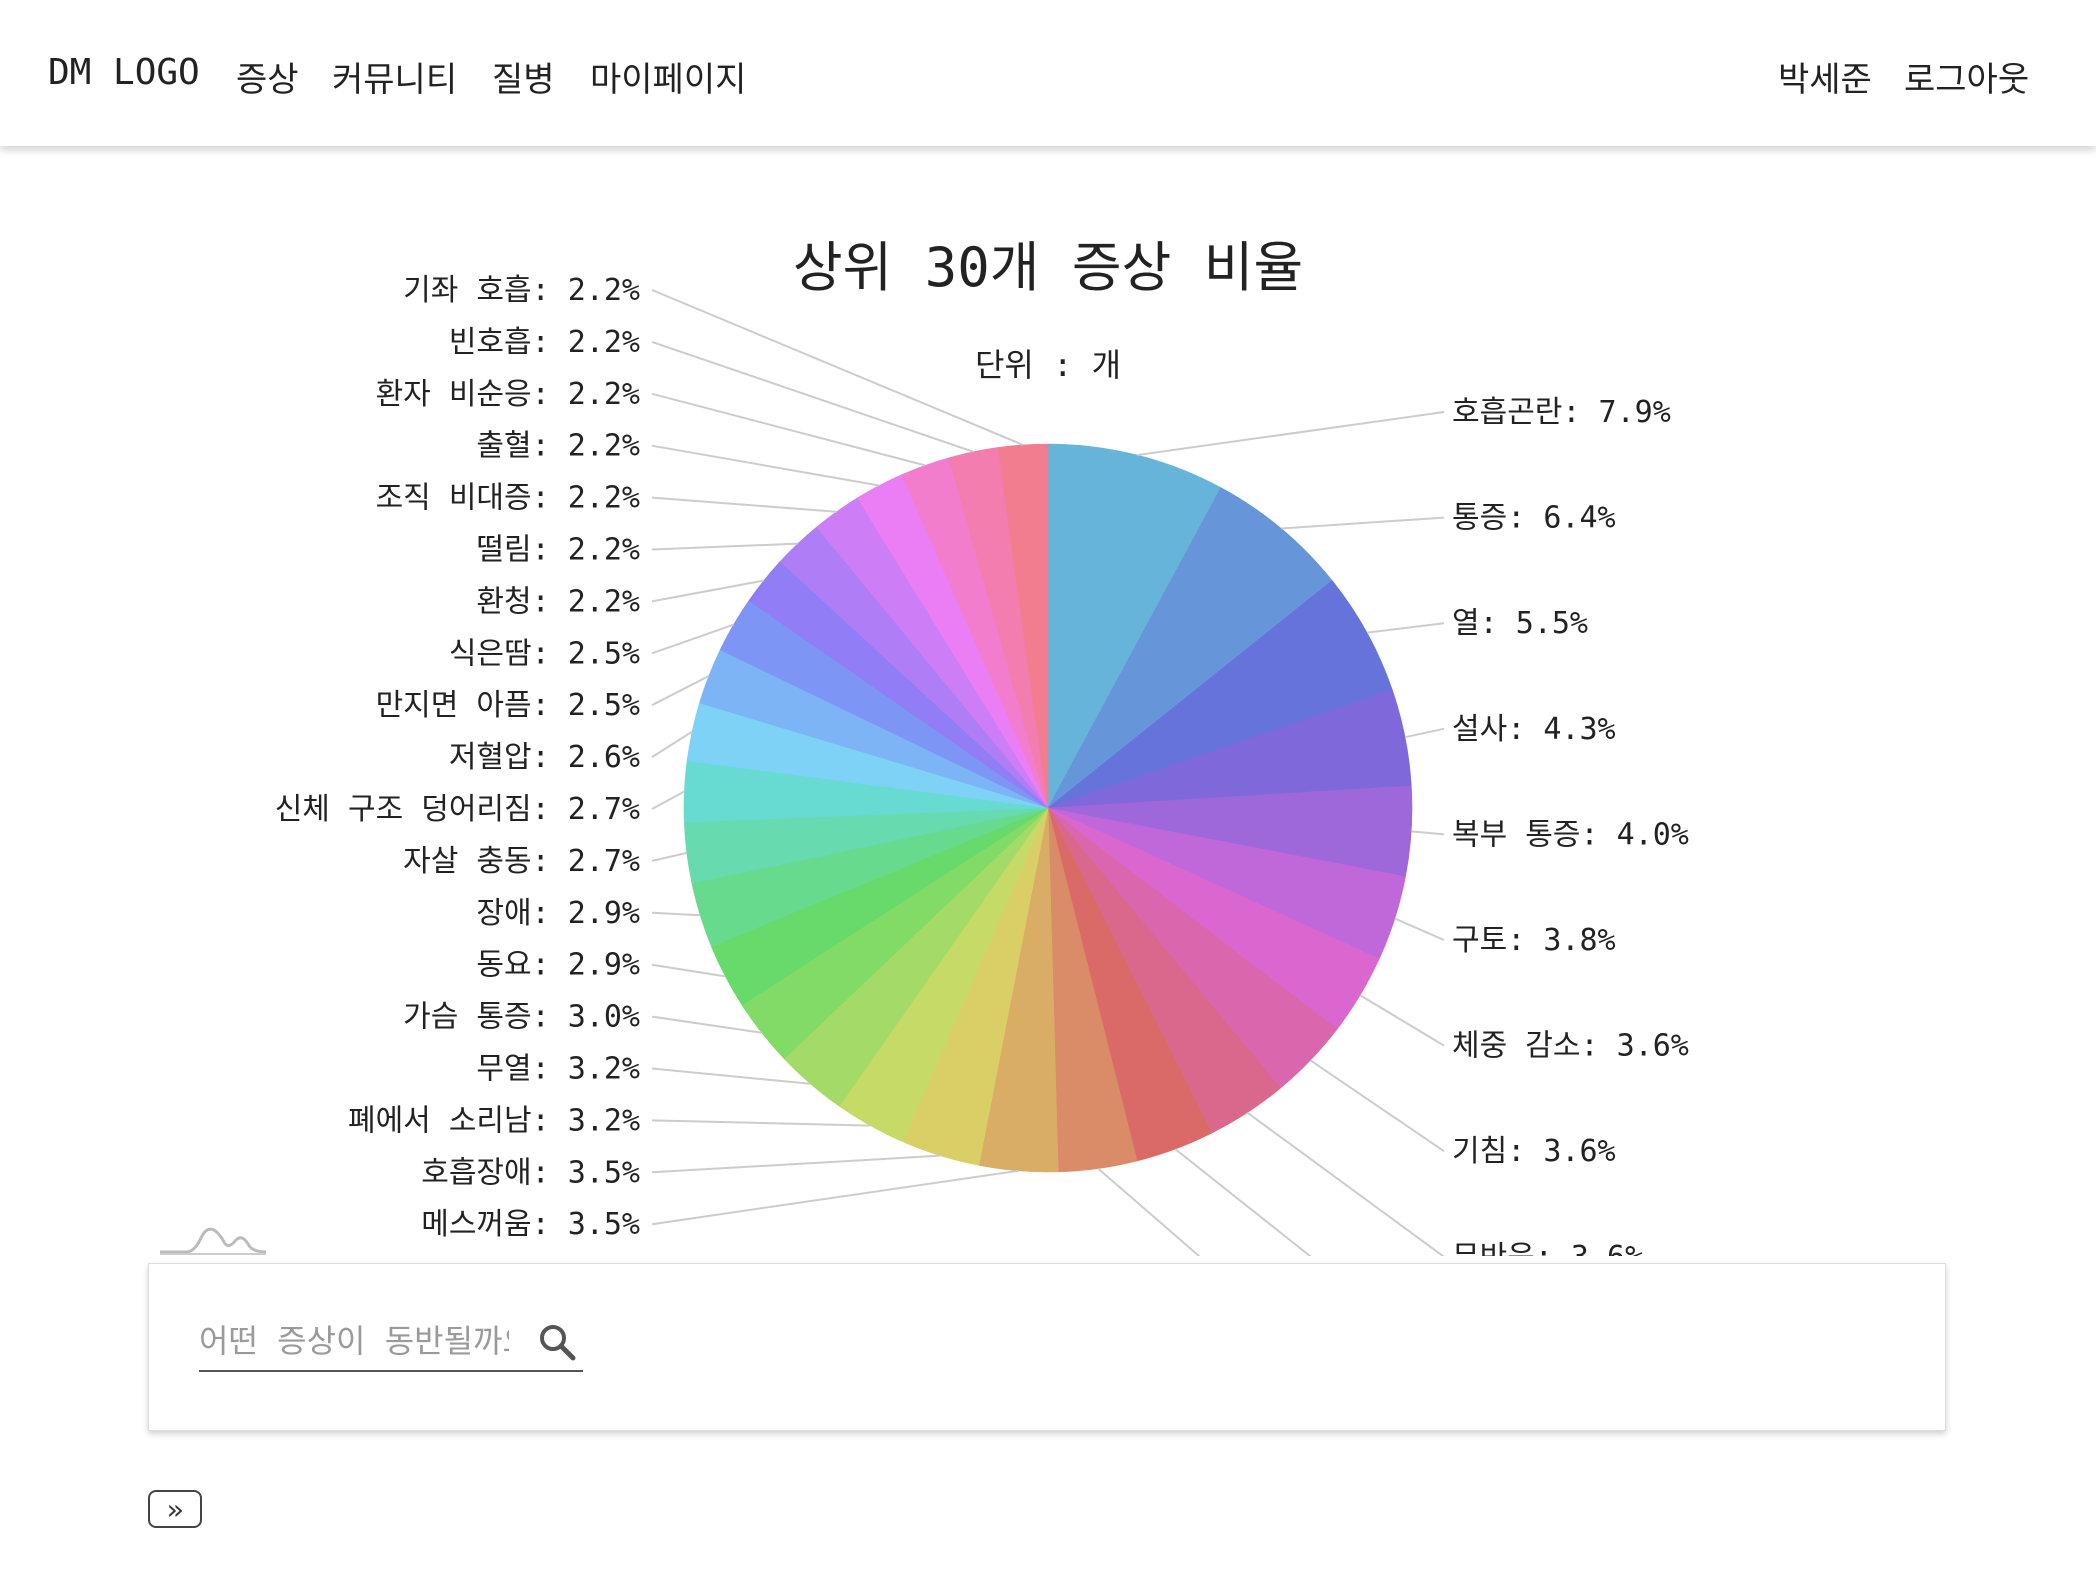 The image size is (2096, 1586). I want to click on pie-label: 복부 통증: 4.0%, so click(1570, 834).